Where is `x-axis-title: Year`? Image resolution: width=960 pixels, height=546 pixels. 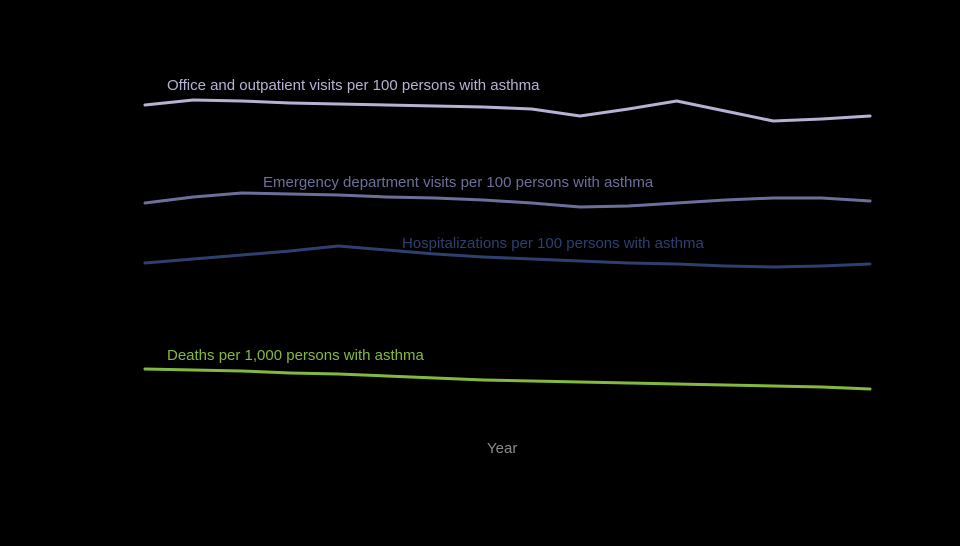 x-axis-title: Year is located at coordinates (502, 448).